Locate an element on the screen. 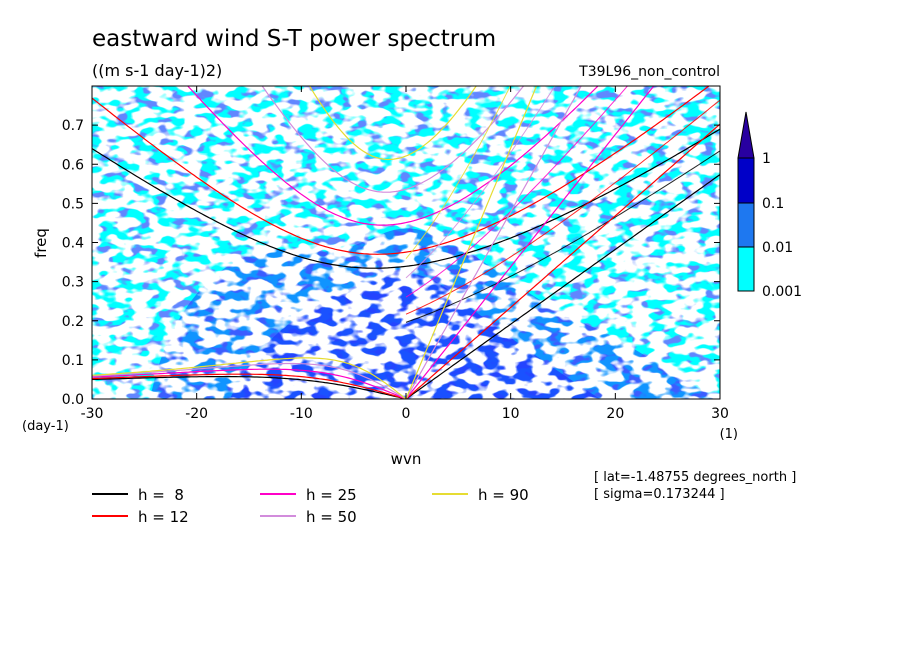 The image size is (904, 654). y-tick-label: 0.1 is located at coordinates (73, 361).